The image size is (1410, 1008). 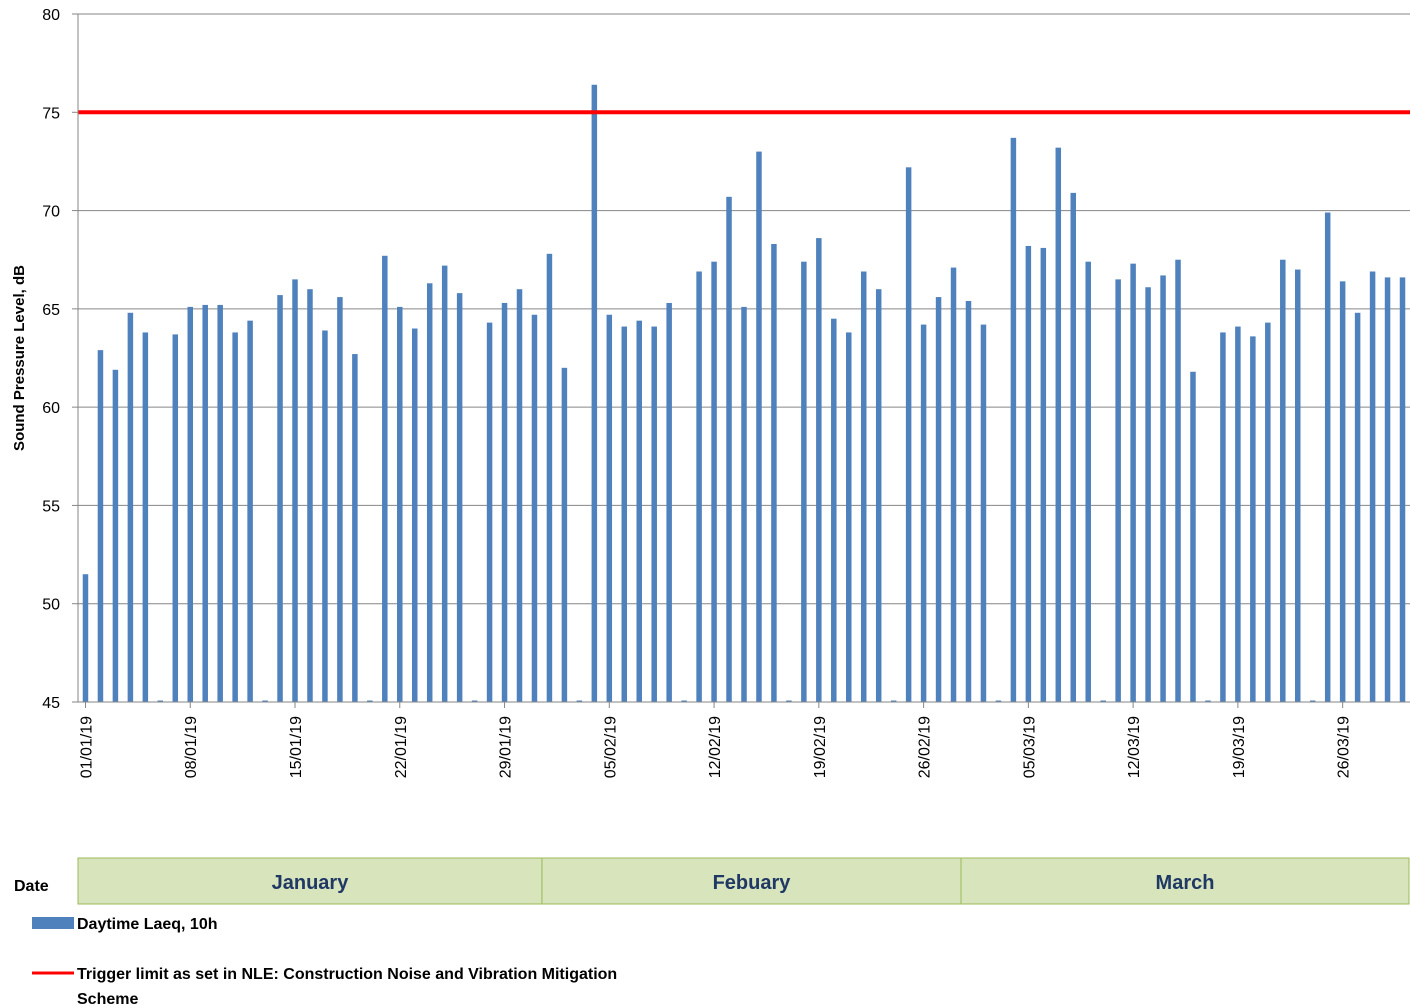 What do you see at coordinates (296, 747) in the screenshot?
I see `x-tick-label: 15/01/19` at bounding box center [296, 747].